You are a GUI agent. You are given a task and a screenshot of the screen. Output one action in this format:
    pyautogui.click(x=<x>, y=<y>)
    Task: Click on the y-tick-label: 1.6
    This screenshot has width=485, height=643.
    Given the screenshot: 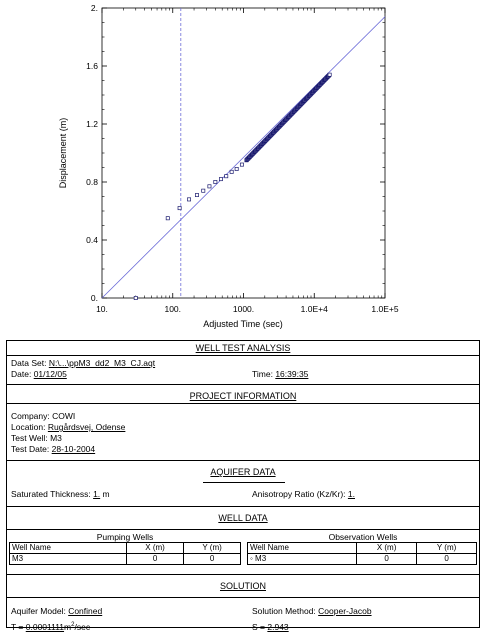 What is the action you would take?
    pyautogui.click(x=92, y=66)
    